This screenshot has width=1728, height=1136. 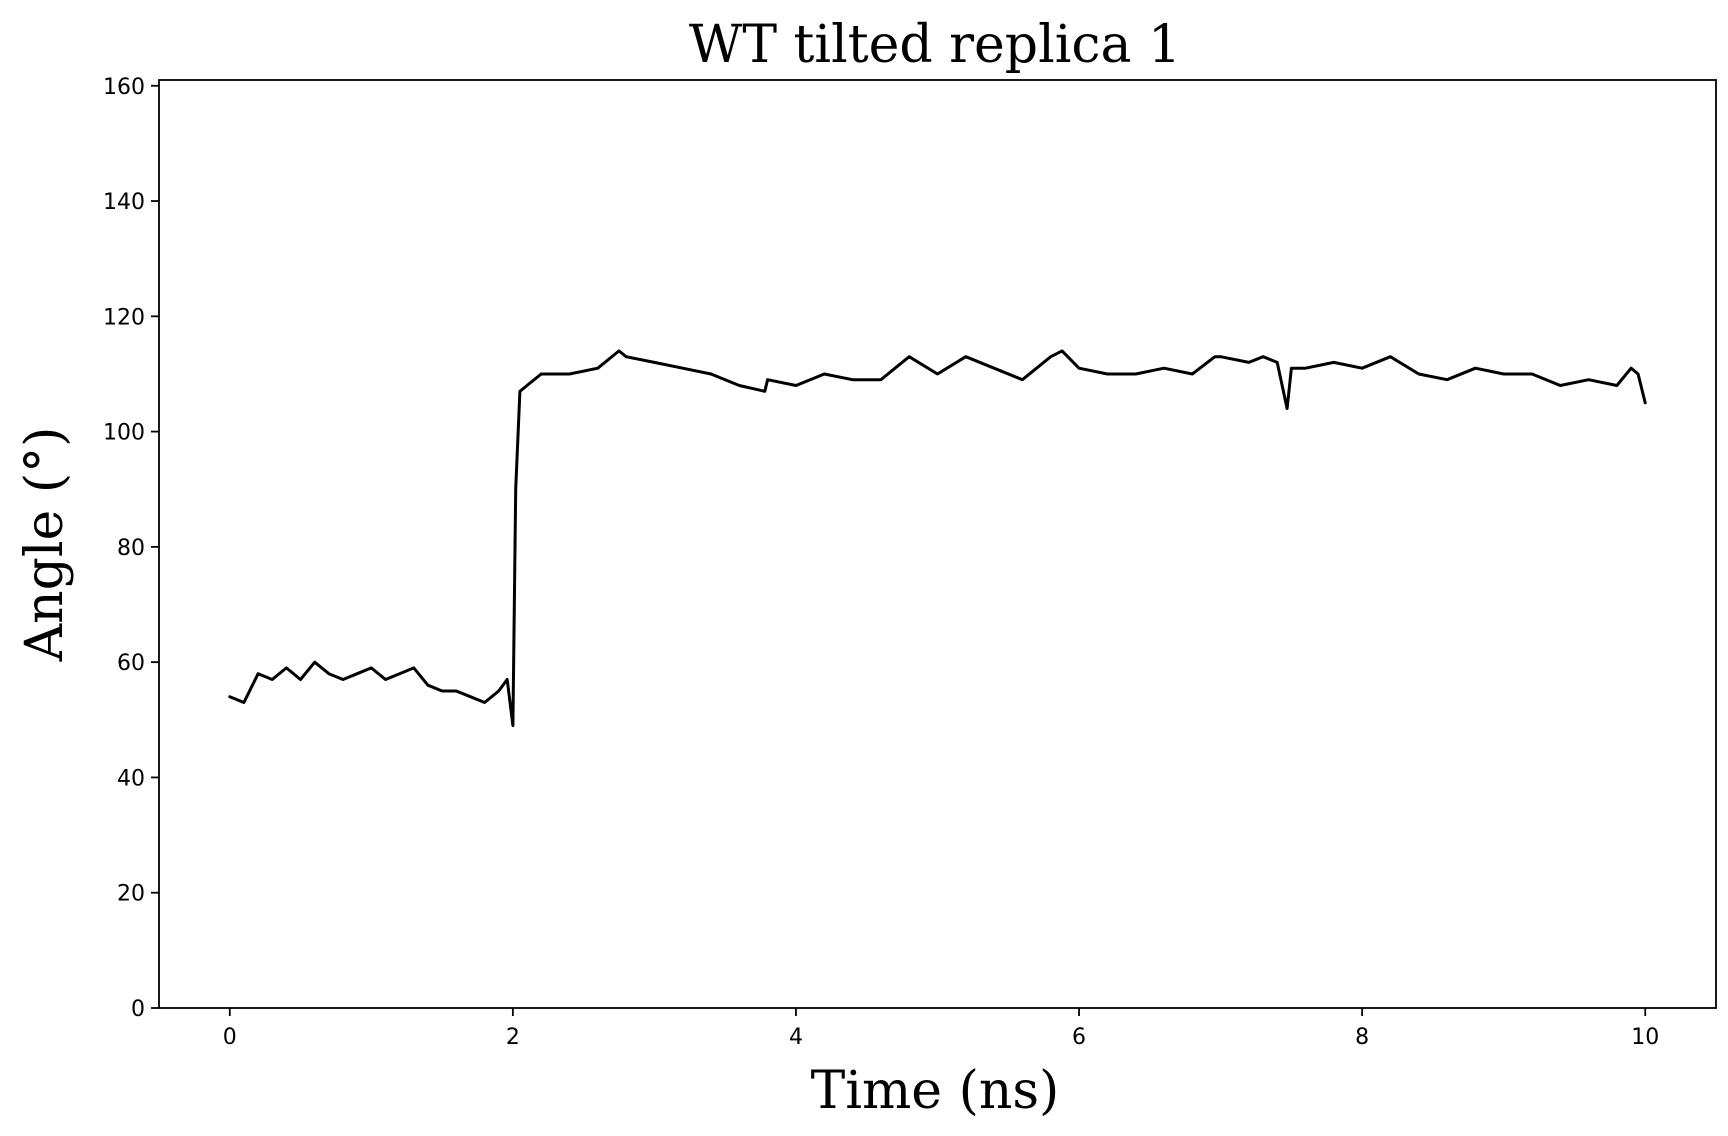 What do you see at coordinates (230, 1037) in the screenshot?
I see `x-tick-label: 0` at bounding box center [230, 1037].